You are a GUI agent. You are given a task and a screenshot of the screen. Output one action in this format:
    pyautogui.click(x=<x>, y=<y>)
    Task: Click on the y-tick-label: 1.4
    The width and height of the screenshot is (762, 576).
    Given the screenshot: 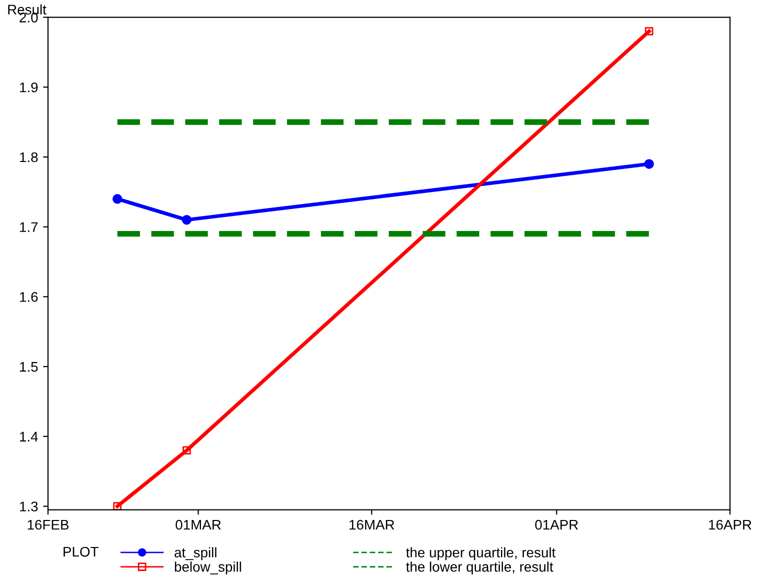 What is the action you would take?
    pyautogui.click(x=29, y=437)
    